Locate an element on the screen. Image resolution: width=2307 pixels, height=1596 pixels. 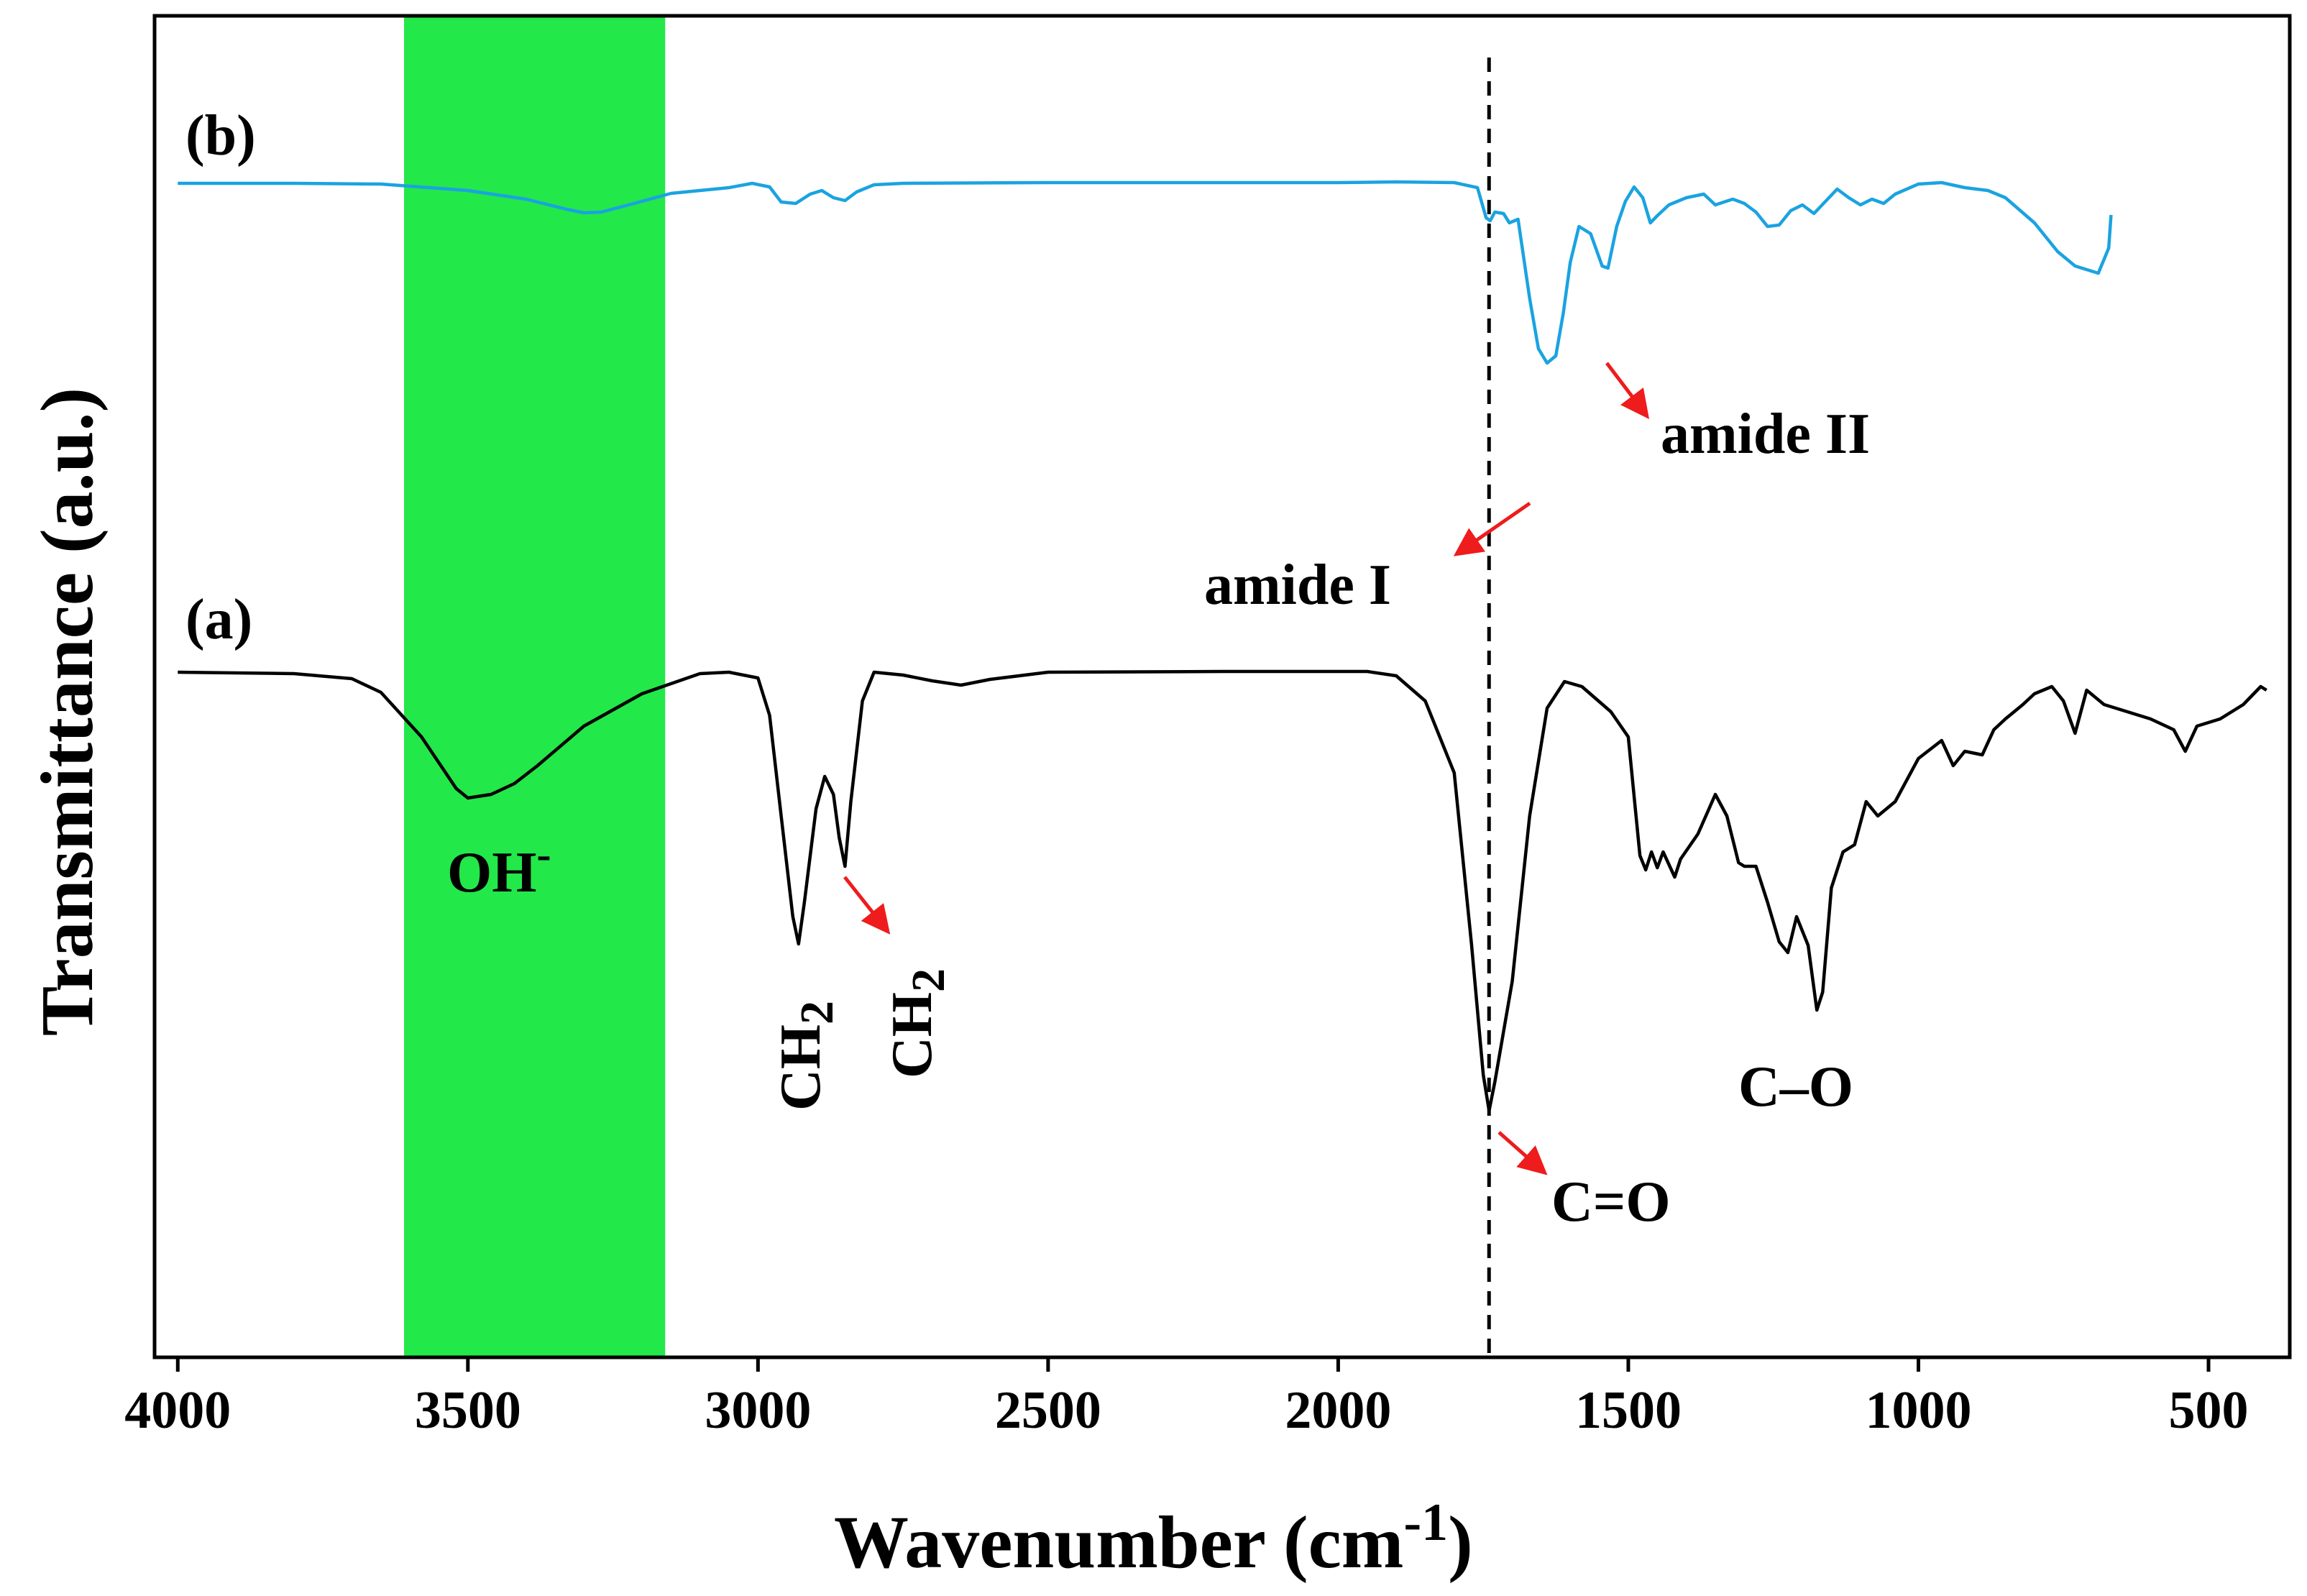
c-single-o-annotation: C–O is located at coordinates (1795, 1087).